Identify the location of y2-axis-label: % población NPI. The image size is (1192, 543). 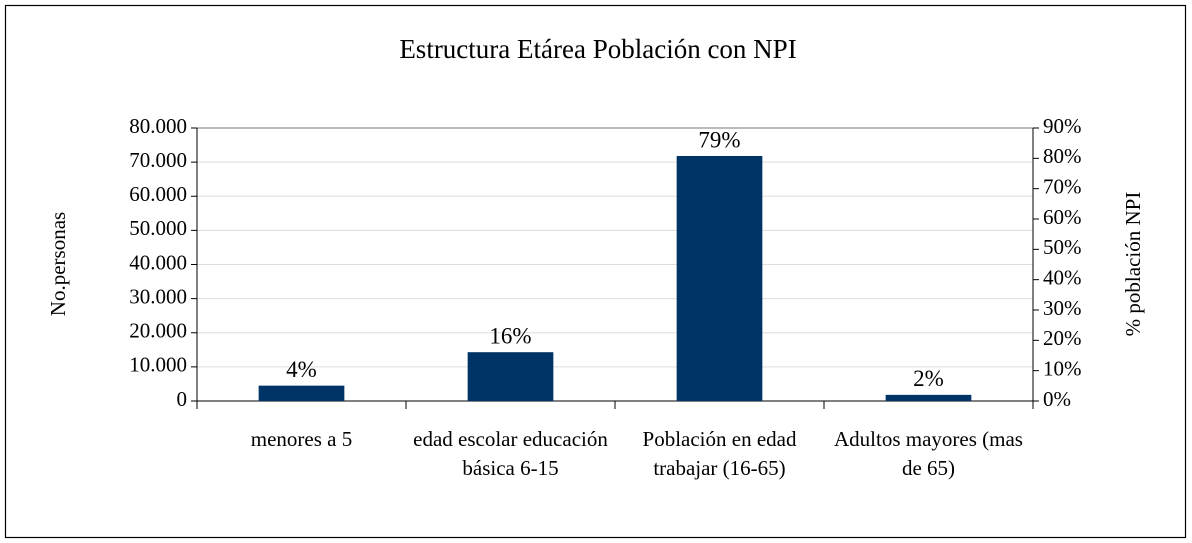
(1133, 264).